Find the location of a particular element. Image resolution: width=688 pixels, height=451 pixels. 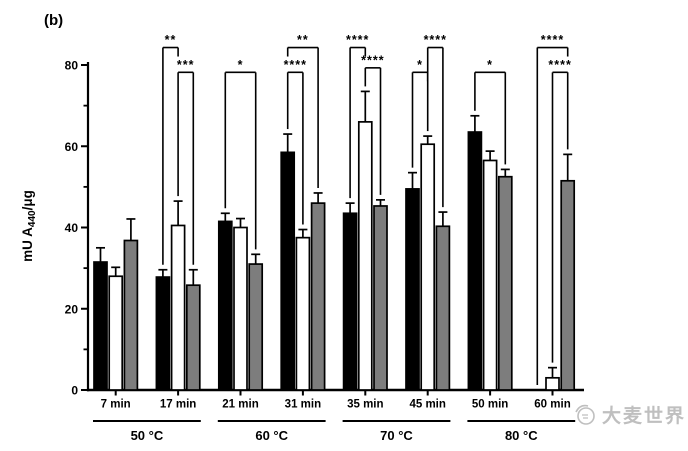

x-category-label: 35 min is located at coordinates (365, 405).